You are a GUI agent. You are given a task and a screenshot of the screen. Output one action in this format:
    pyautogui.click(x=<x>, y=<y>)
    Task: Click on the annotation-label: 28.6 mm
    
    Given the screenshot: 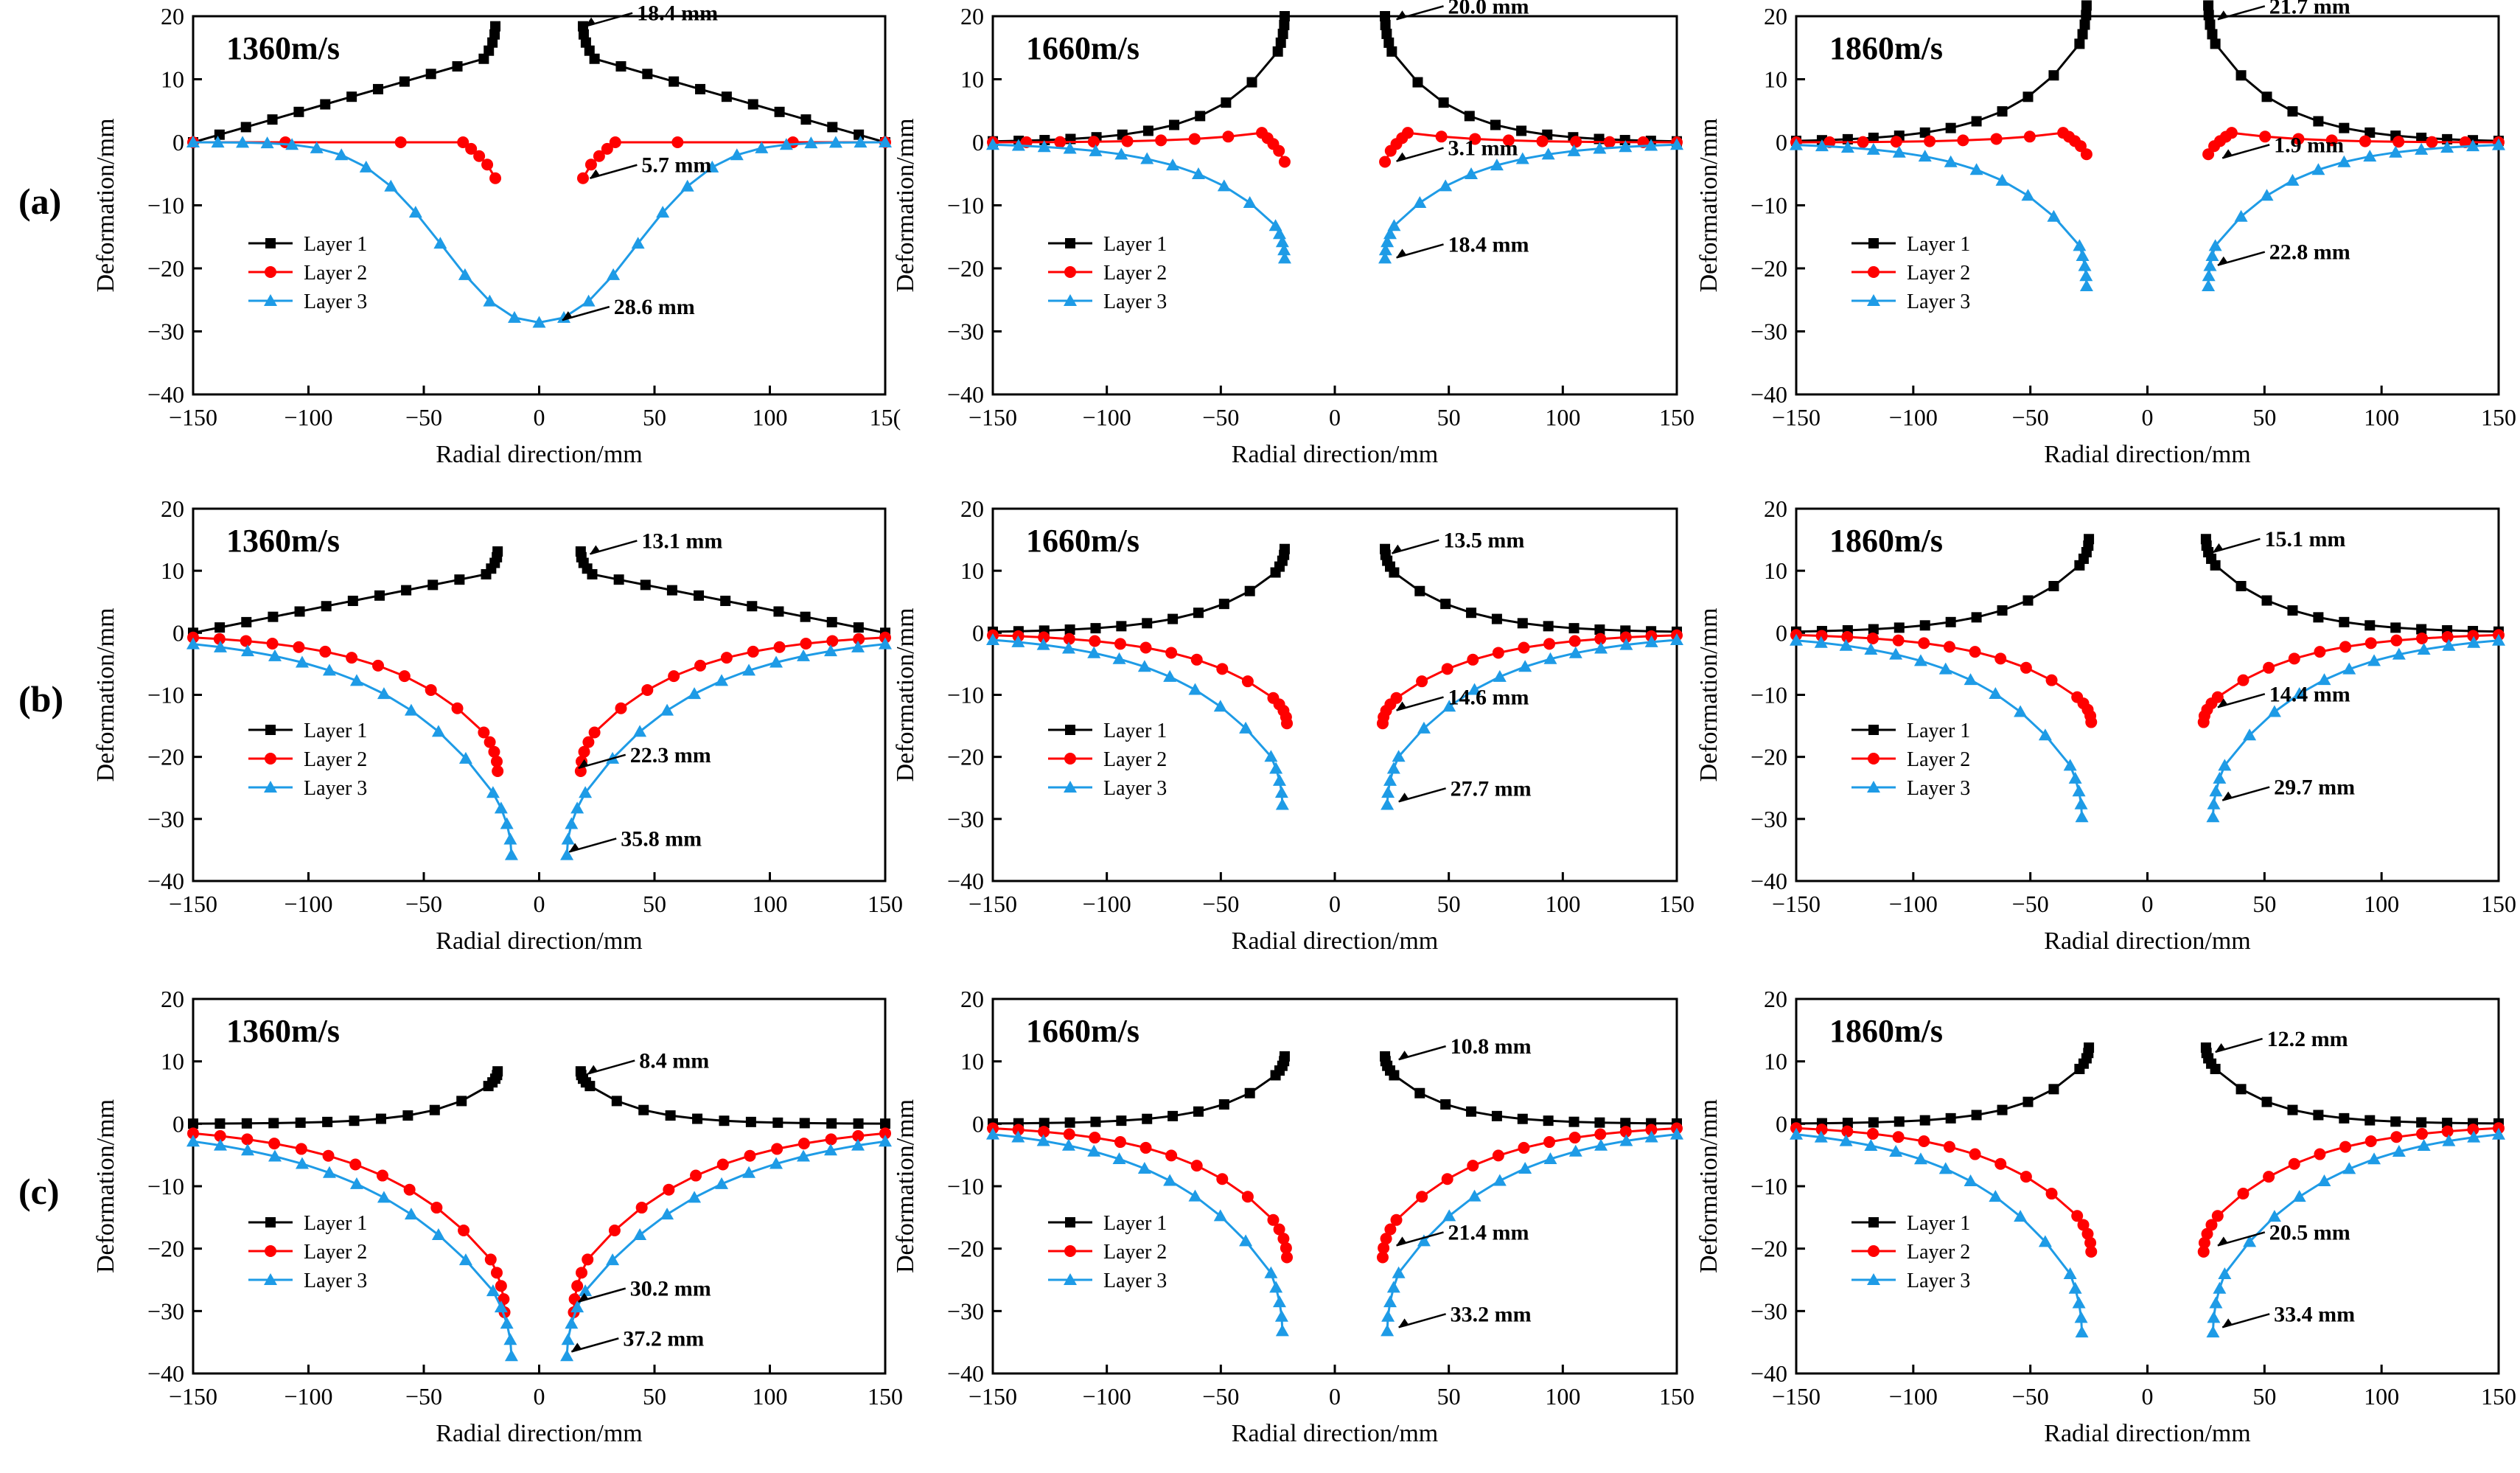 What is the action you would take?
    pyautogui.click(x=654, y=307)
    